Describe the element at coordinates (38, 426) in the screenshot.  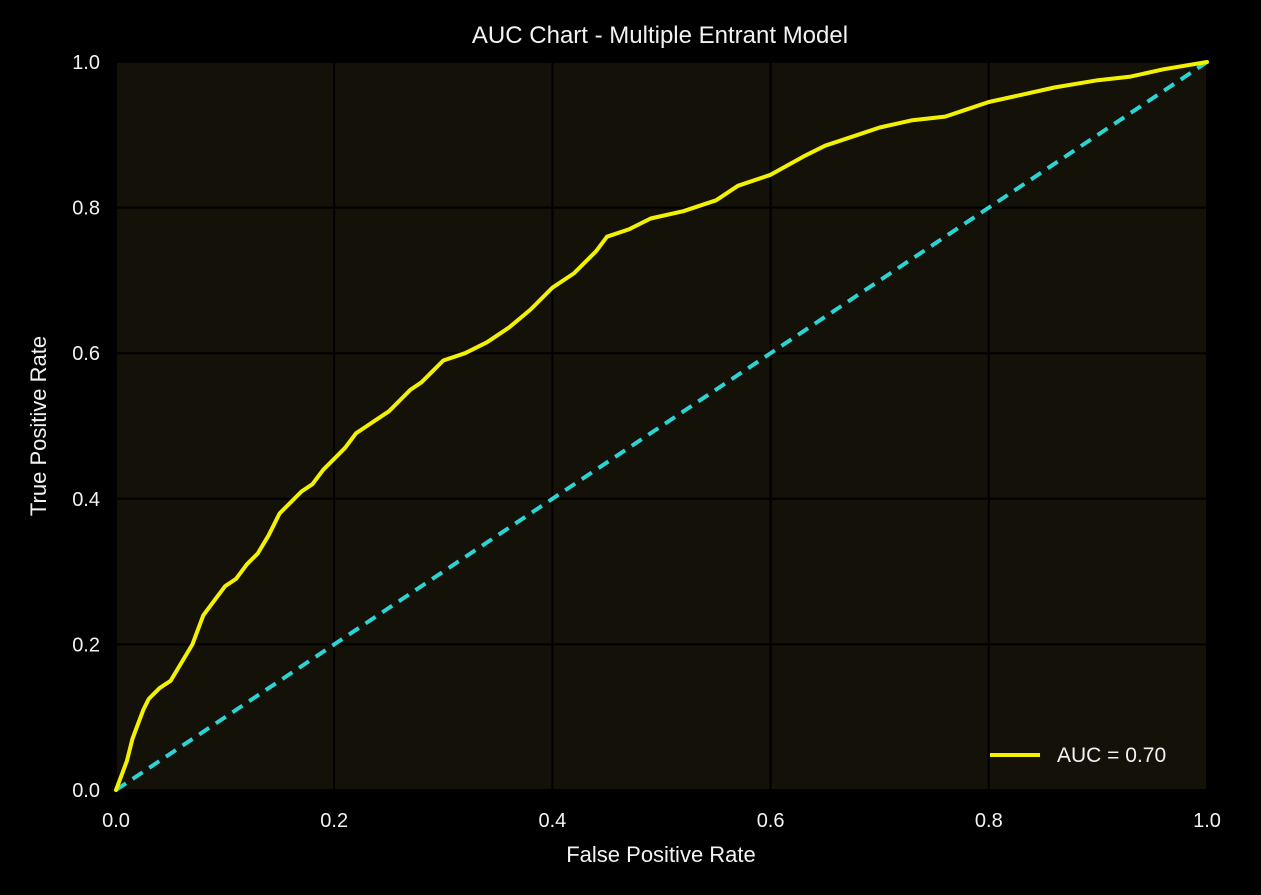
I see `y-axis-label: True Positive Rate` at that location.